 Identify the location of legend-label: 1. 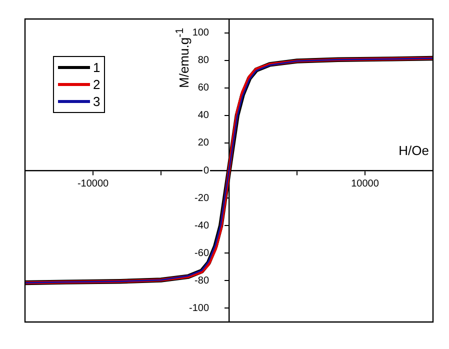
(96, 67).